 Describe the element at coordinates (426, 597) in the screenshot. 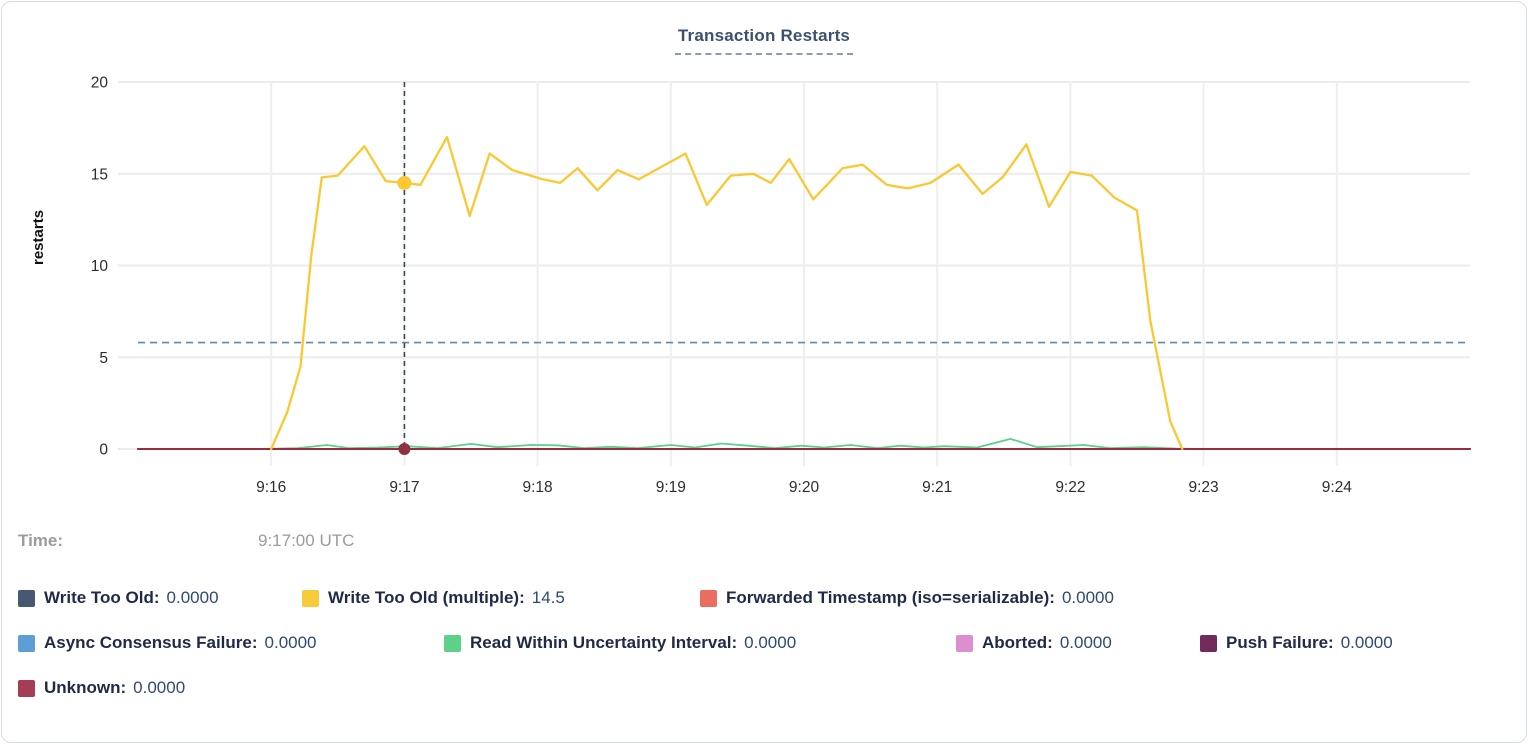

I see `legend-item-label: Write Too Old (multiple):` at that location.